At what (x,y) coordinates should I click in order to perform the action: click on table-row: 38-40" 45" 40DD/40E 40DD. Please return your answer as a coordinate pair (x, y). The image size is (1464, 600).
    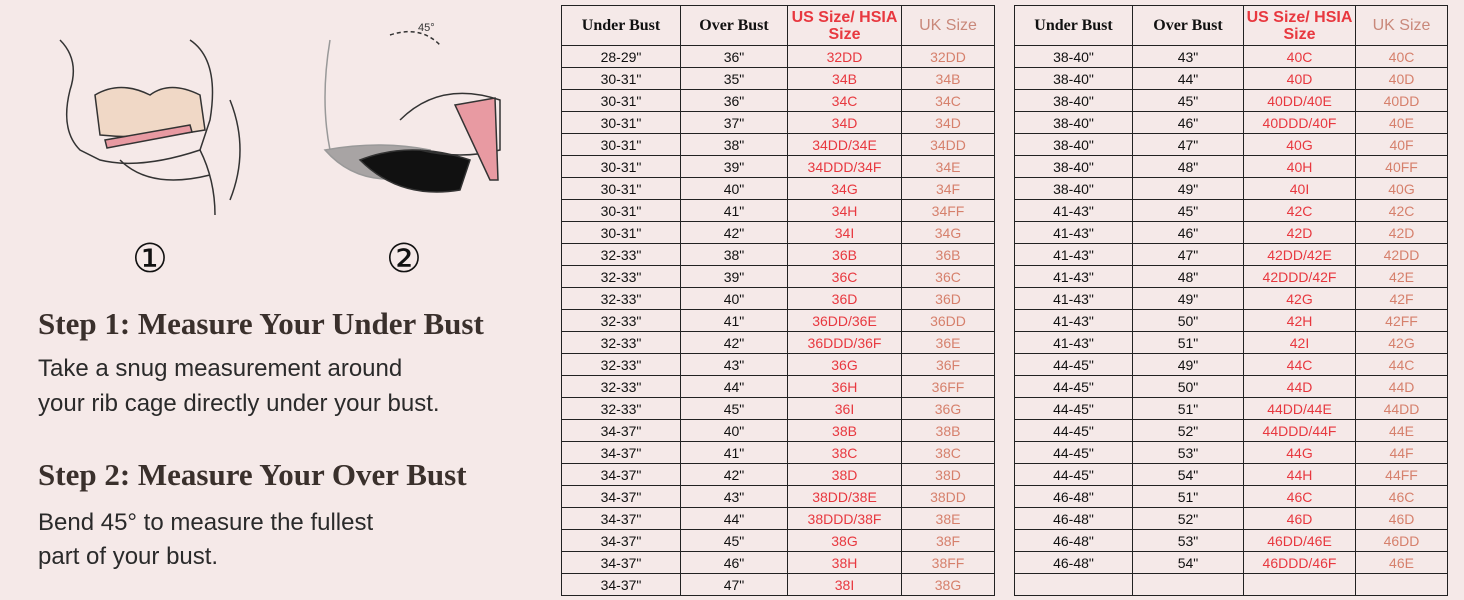
    Looking at the image, I should click on (1231, 100).